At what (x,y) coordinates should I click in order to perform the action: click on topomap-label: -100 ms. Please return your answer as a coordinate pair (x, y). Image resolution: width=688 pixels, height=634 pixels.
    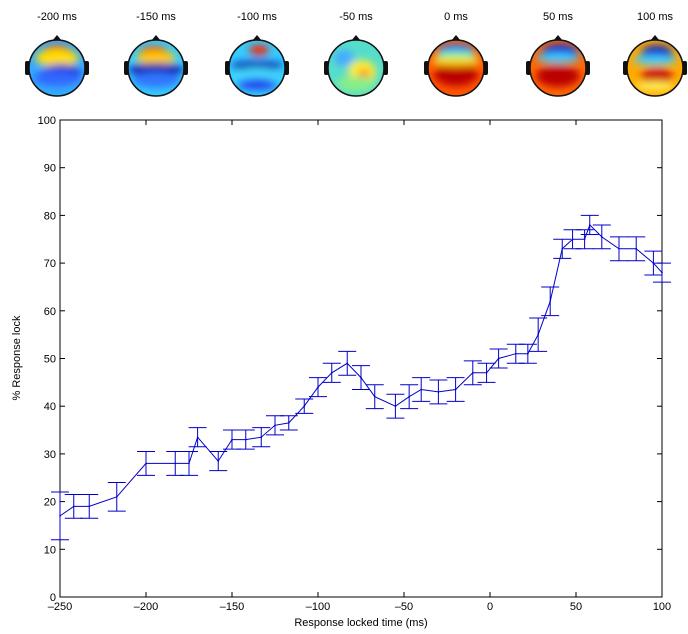
    Looking at the image, I should click on (257, 17).